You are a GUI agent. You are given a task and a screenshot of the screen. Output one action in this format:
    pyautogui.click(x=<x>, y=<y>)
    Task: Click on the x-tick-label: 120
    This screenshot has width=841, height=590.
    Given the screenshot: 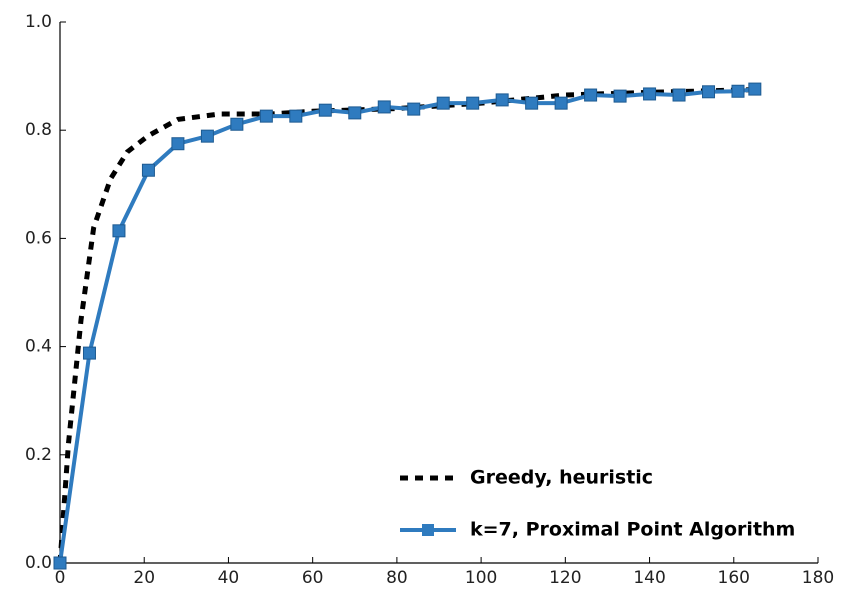 What is the action you would take?
    pyautogui.click(x=565, y=578)
    